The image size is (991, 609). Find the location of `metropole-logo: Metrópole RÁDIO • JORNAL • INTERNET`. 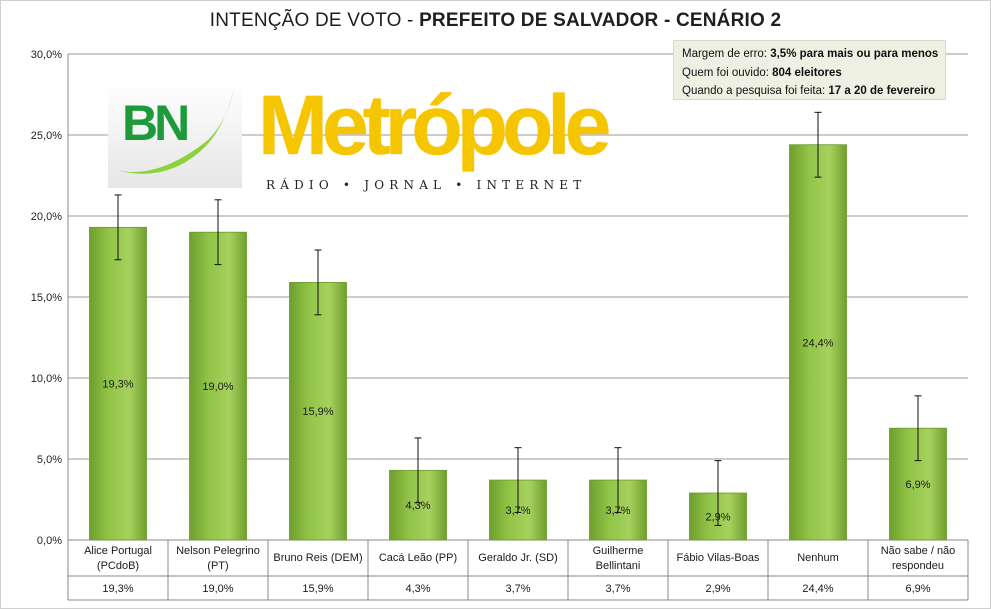

metropole-logo: Metrópole RÁDIO • JORNAL • INTERNET is located at coordinates (458, 140).